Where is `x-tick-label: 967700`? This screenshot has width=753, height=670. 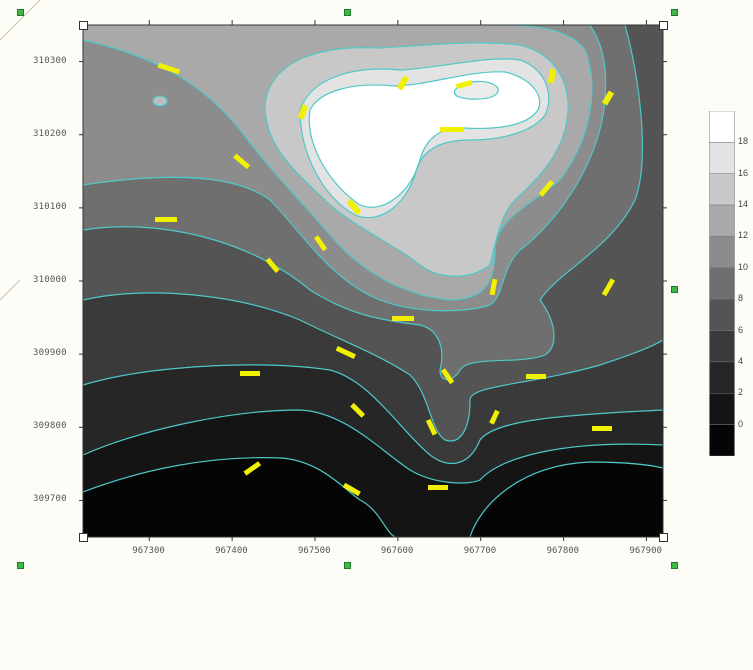 x-tick-label: 967700 is located at coordinates (480, 551).